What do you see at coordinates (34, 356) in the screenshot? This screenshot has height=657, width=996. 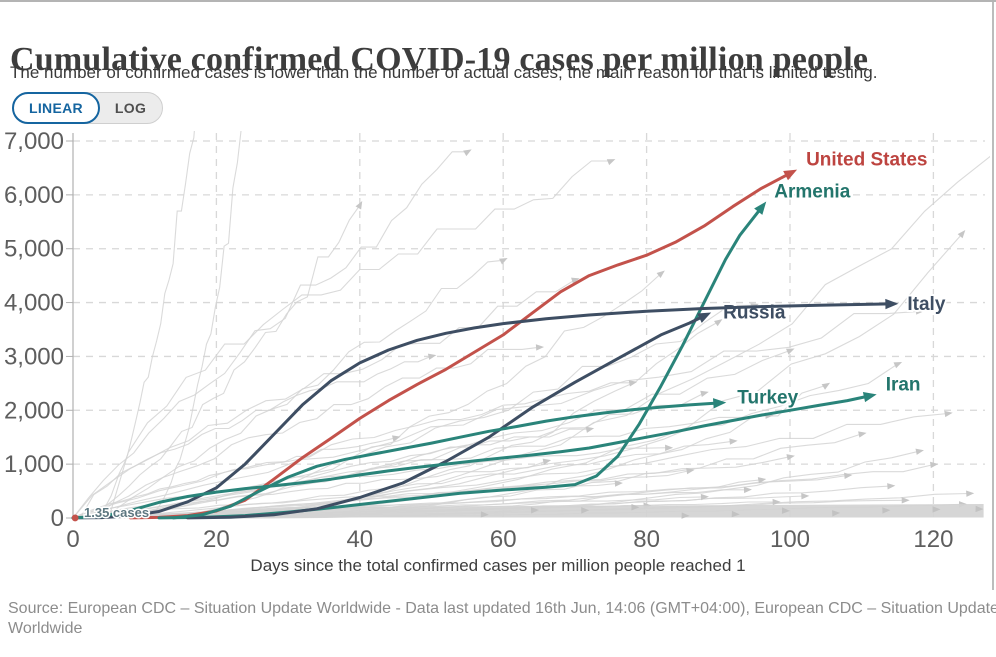 I see `svg-text: 3,000` at bounding box center [34, 356].